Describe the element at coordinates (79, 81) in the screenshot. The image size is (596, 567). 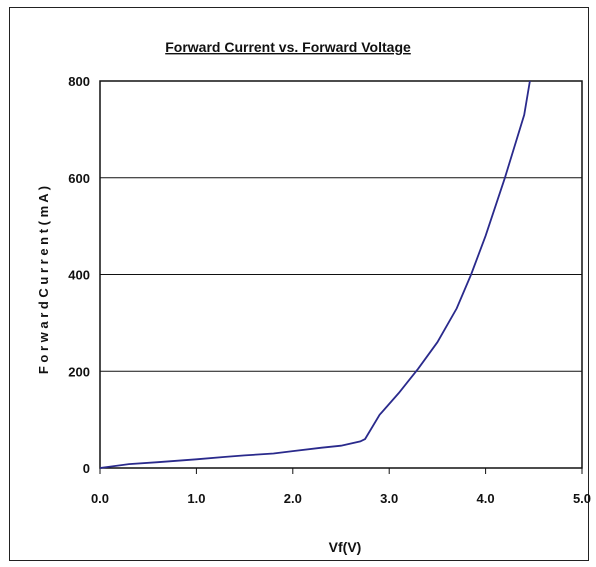
I see `y-tick-label: 800` at that location.